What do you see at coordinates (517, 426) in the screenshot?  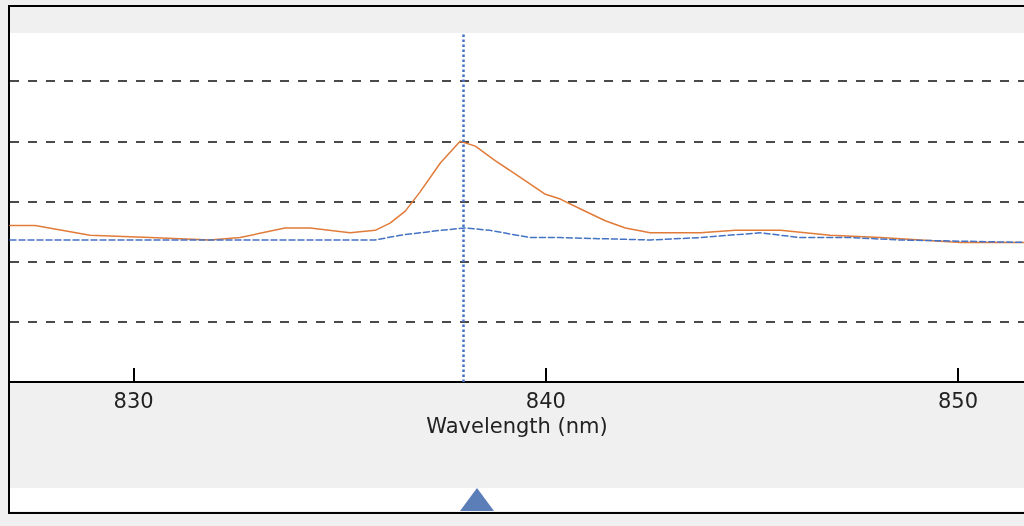 I see `x-axis-title: Wavelength (nm)` at bounding box center [517, 426].